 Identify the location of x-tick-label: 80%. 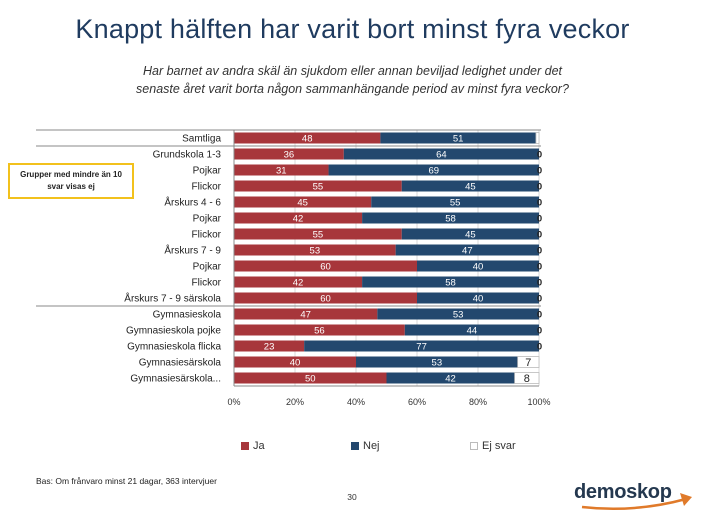
(478, 402).